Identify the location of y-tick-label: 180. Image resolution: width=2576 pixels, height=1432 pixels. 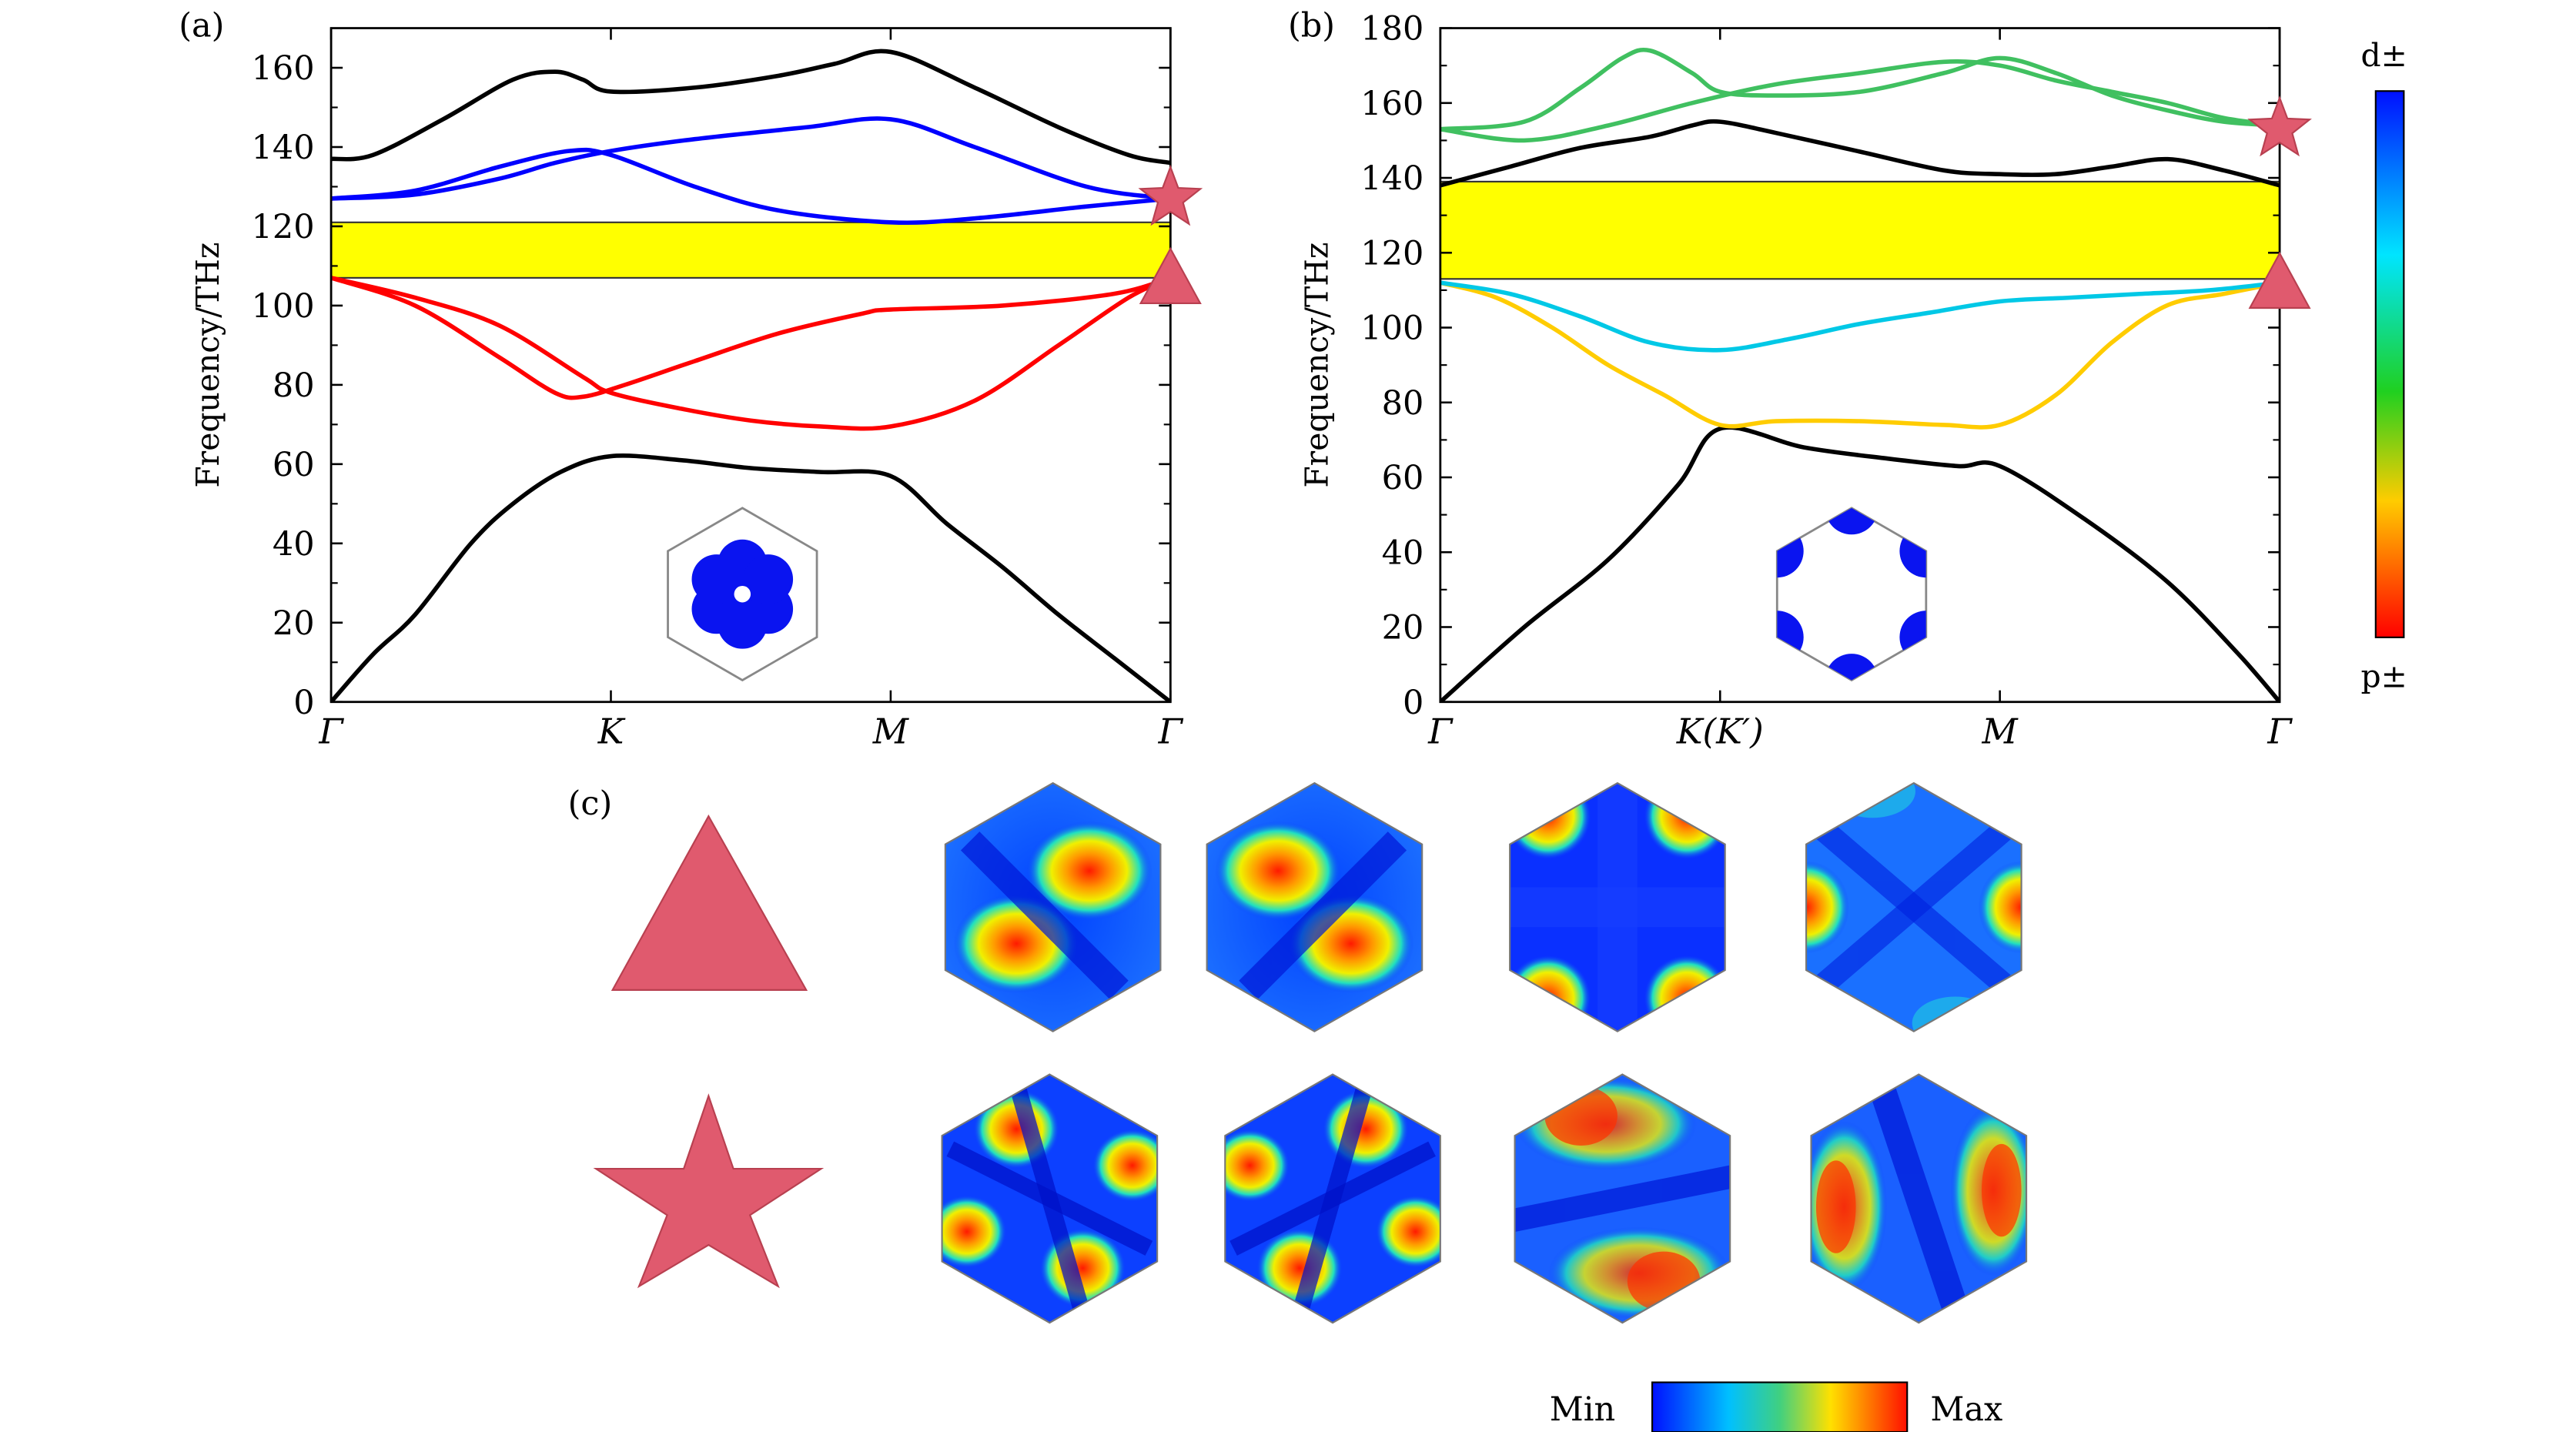
(1392, 29).